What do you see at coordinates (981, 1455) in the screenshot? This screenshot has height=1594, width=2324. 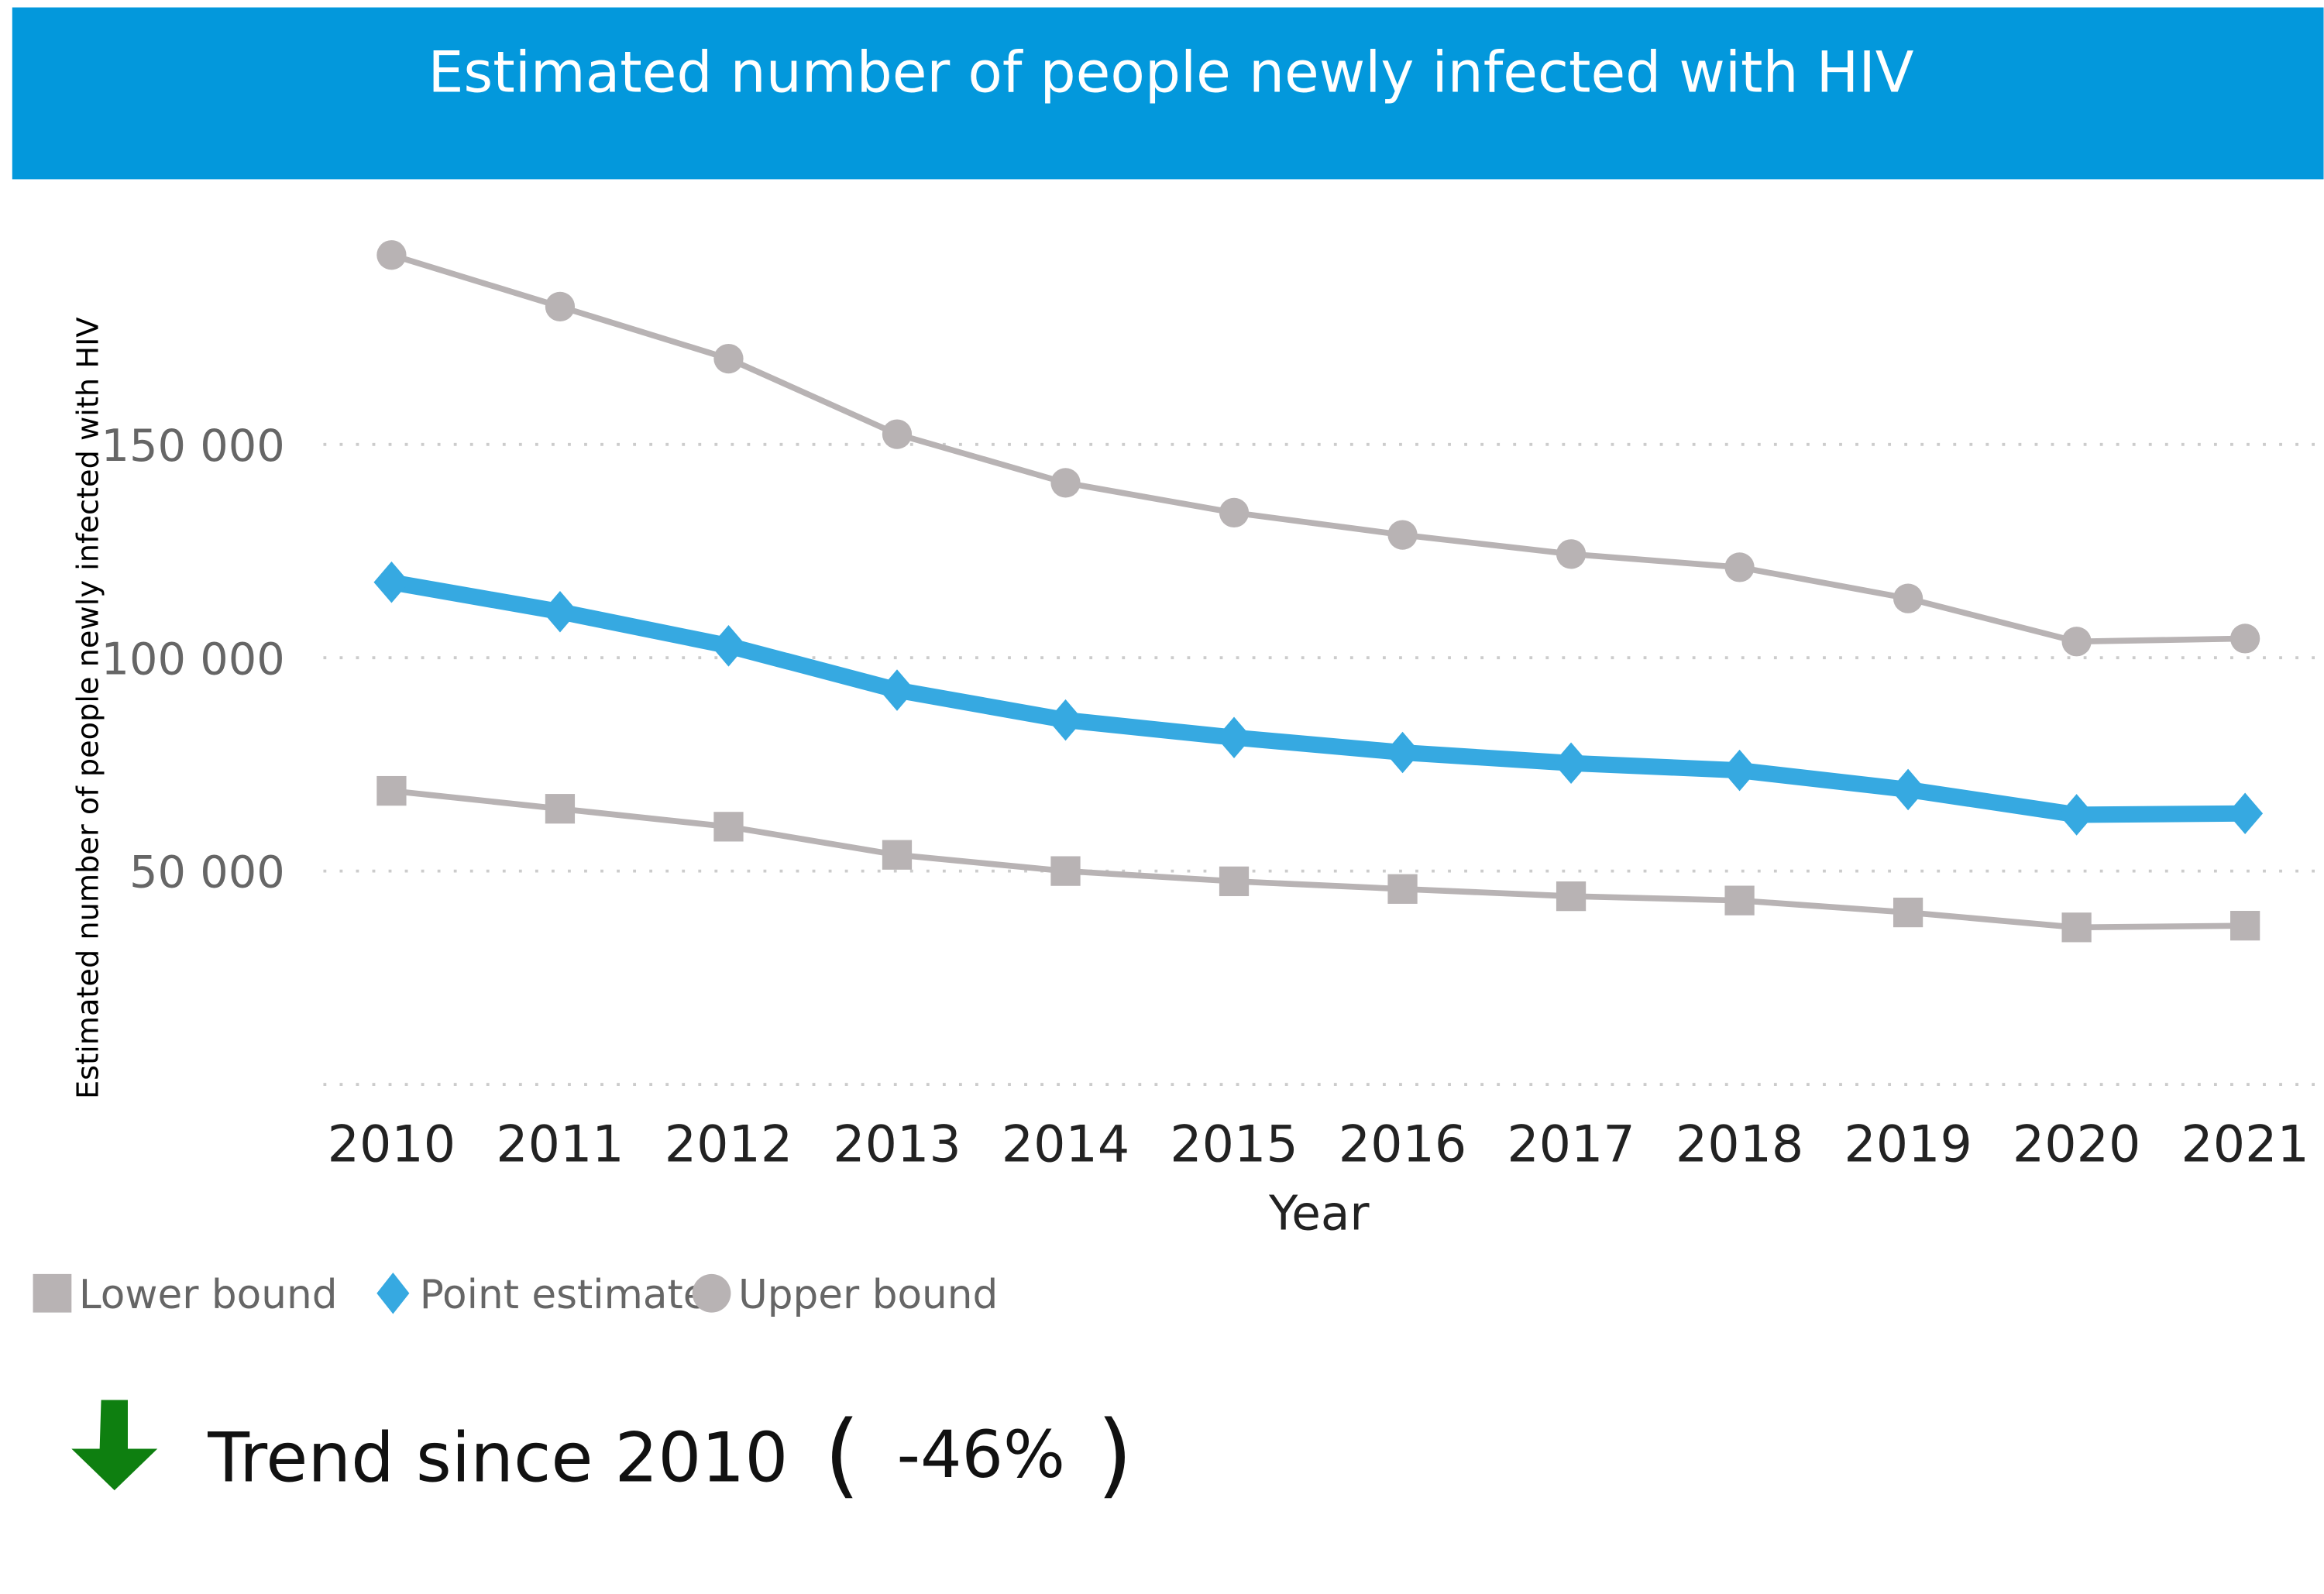 I see `trend-value: -46%` at bounding box center [981, 1455].